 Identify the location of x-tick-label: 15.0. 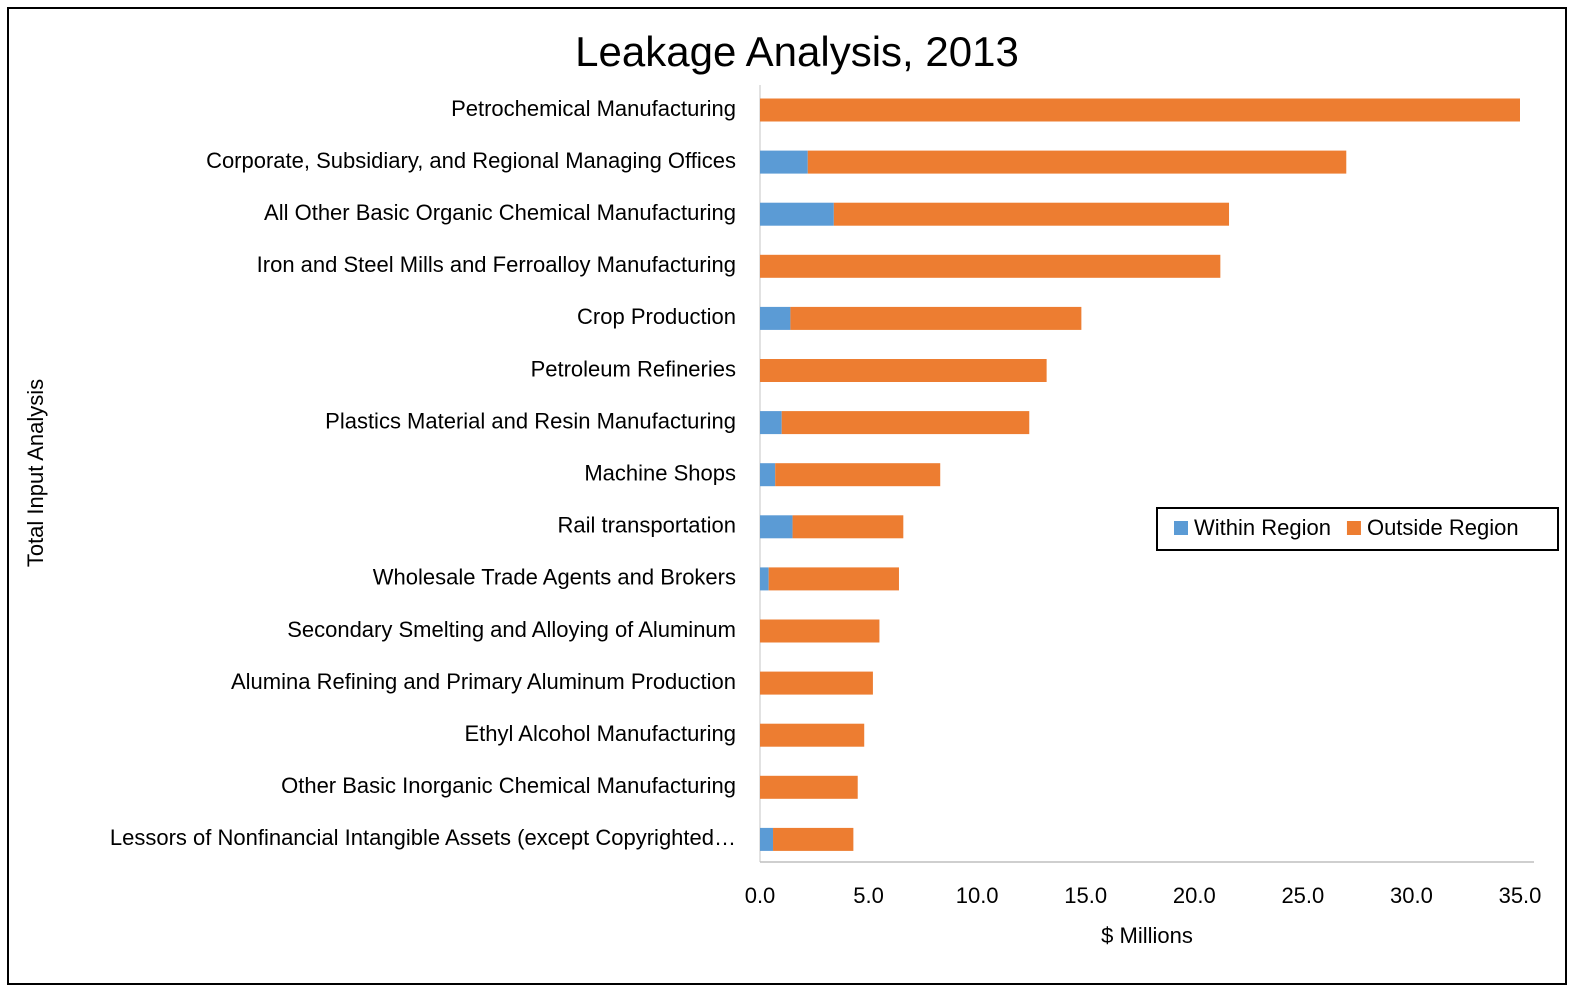
(1085, 895).